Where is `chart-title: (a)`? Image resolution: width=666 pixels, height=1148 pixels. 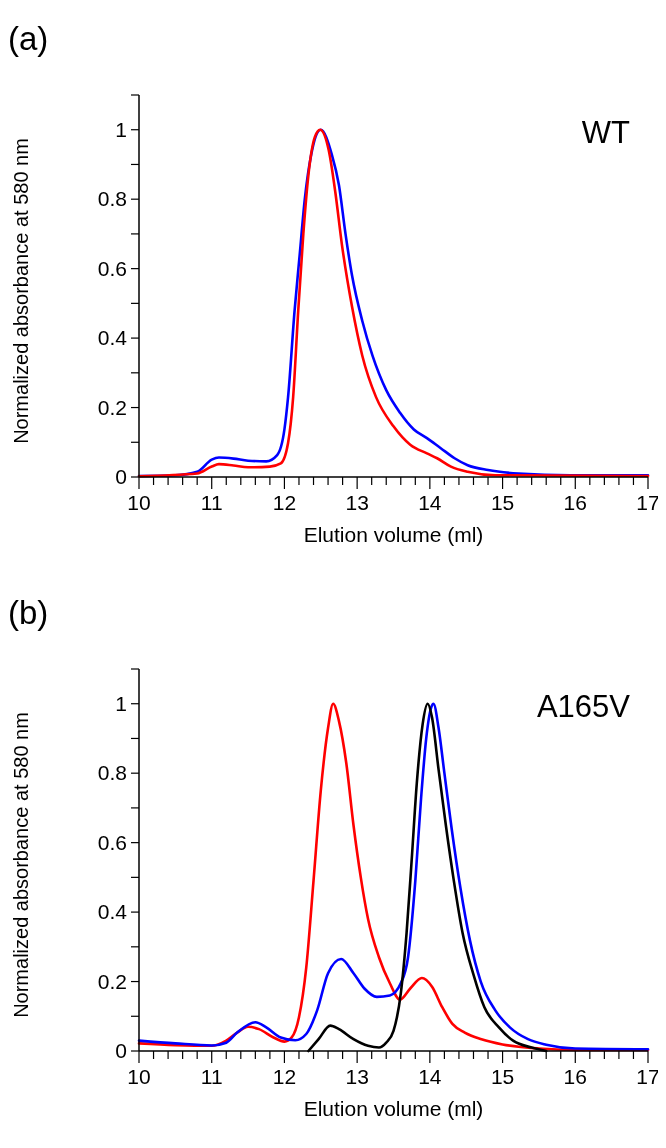 chart-title: (a) is located at coordinates (28, 38).